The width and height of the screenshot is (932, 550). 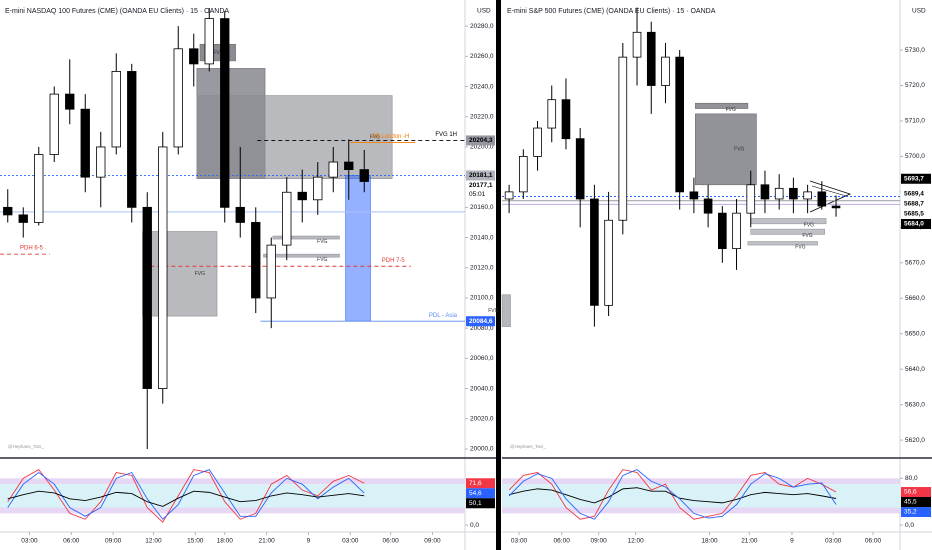 I want to click on osc-end-label: 50,1, so click(x=475, y=503).